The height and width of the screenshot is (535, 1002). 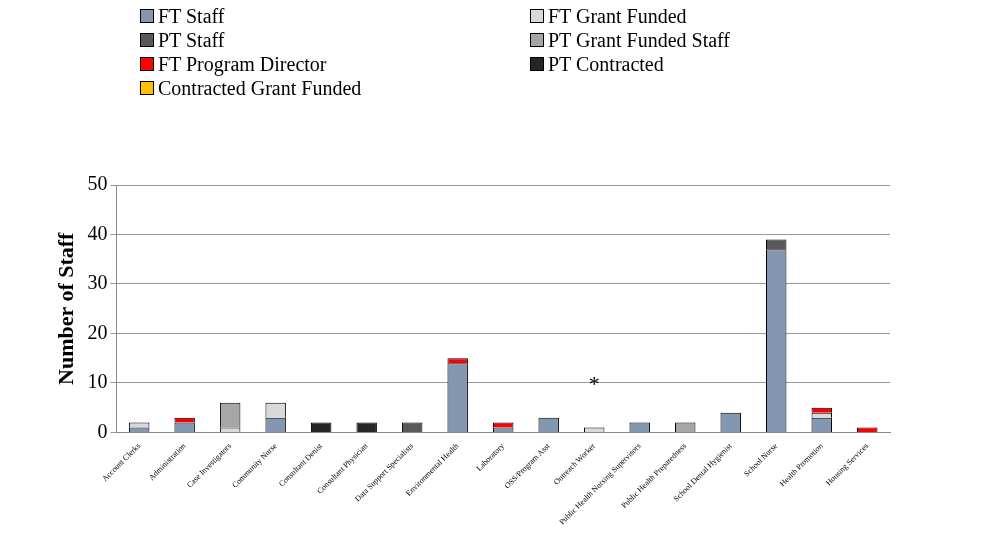 What do you see at coordinates (102, 430) in the screenshot?
I see `y-tick-label: 0` at bounding box center [102, 430].